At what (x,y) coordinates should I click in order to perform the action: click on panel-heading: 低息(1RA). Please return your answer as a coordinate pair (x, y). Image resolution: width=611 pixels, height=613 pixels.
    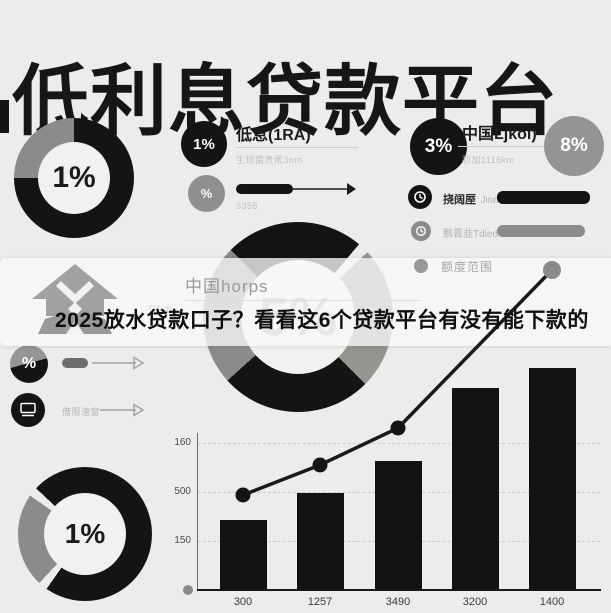
    Looking at the image, I should click on (273, 135).